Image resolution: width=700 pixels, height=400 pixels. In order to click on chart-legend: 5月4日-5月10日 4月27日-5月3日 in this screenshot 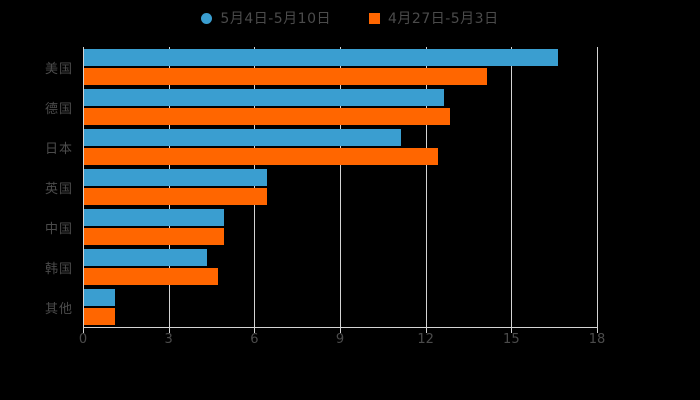, I will do `click(350, 18)`.